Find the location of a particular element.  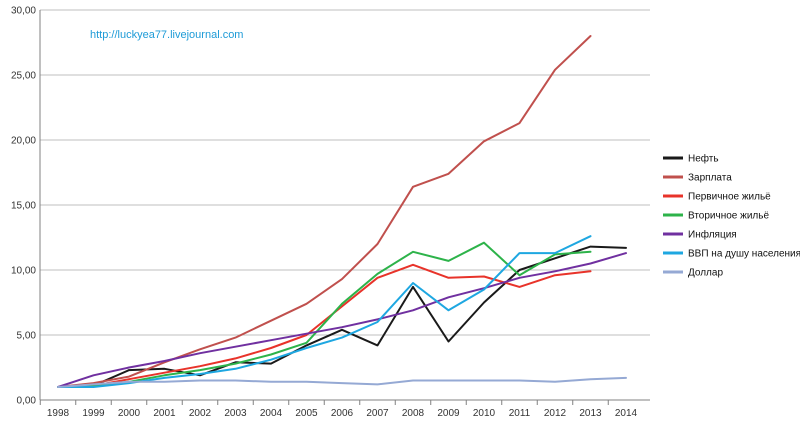

x-tick-label: 2012 is located at coordinates (555, 413).